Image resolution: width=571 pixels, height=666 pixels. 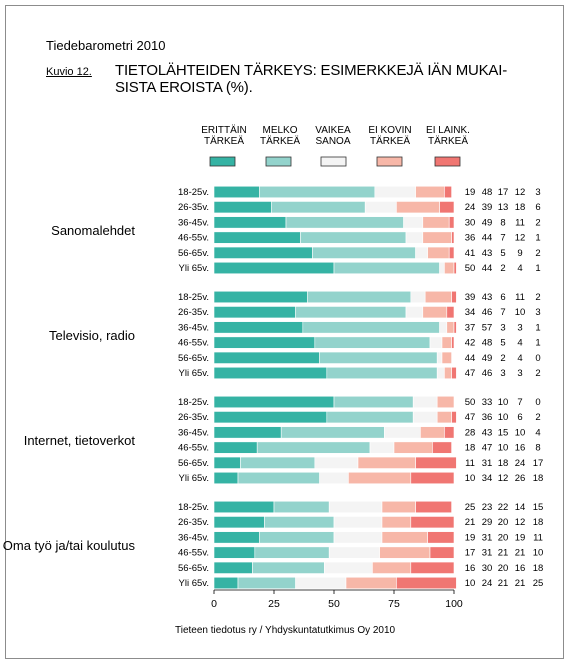 I want to click on barometer-title: Tiedebarometri 2010, so click(x=106, y=45).